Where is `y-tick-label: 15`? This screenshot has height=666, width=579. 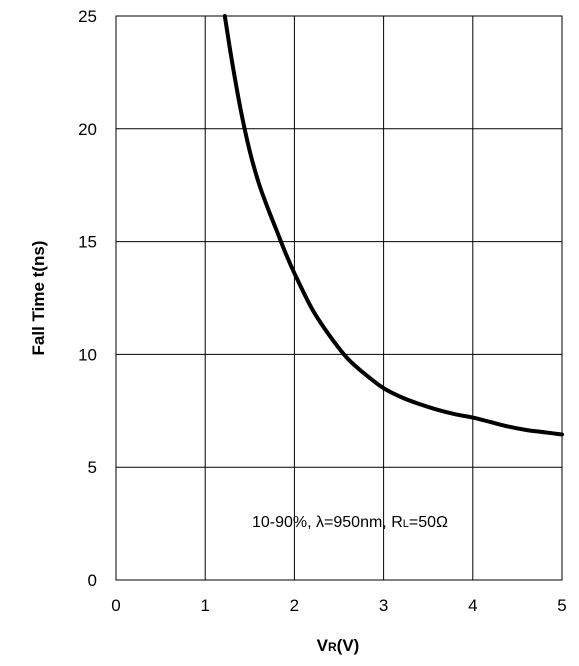
y-tick-label: 15 is located at coordinates (87, 242).